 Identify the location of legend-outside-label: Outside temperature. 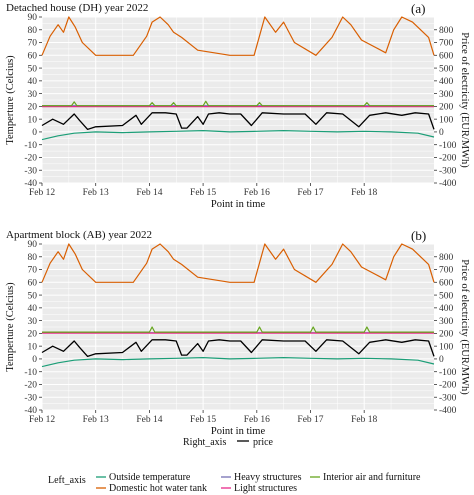
(150, 477).